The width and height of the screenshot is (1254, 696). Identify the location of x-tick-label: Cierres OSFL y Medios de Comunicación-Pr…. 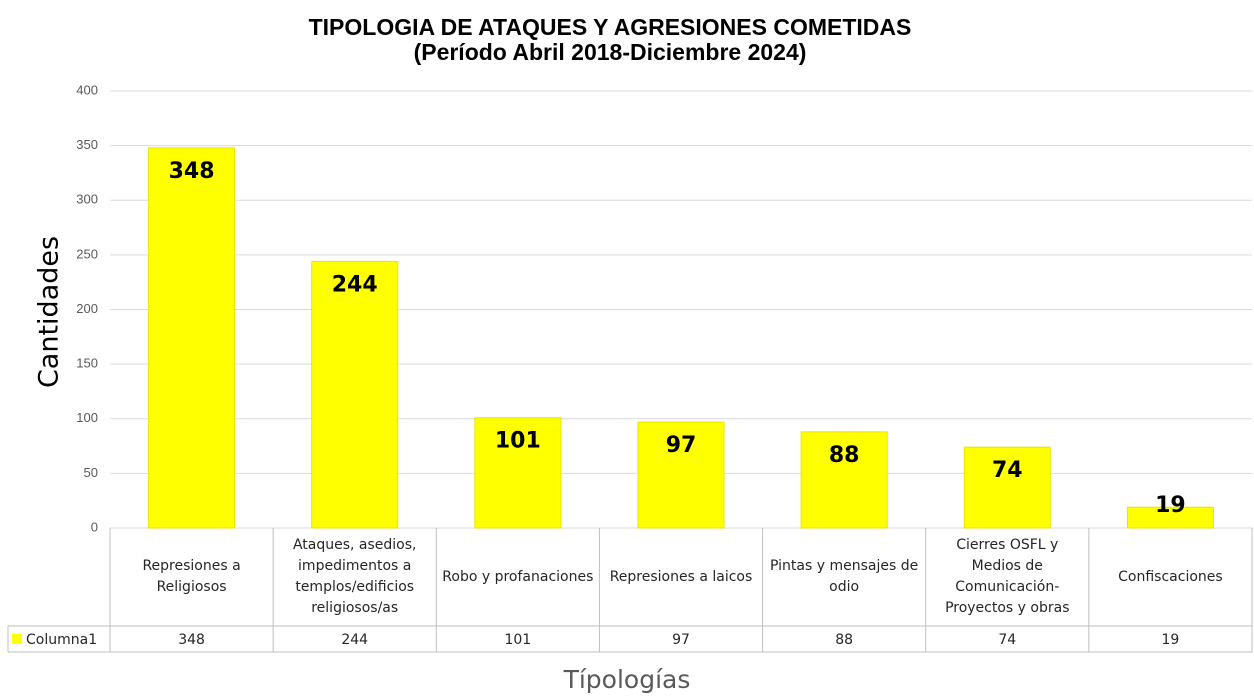
(1007, 576).